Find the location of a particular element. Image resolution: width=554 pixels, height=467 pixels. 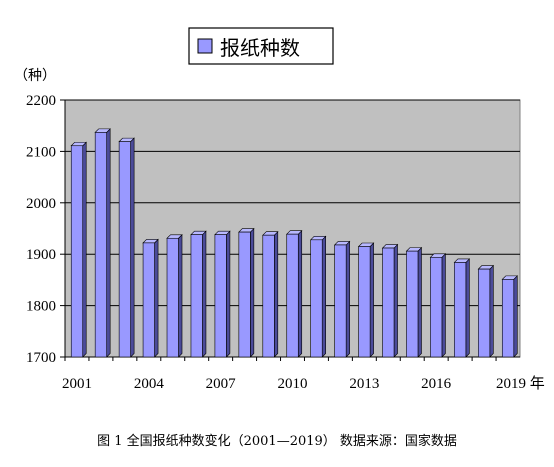

y-tick-label: 1900 is located at coordinates (41, 255).